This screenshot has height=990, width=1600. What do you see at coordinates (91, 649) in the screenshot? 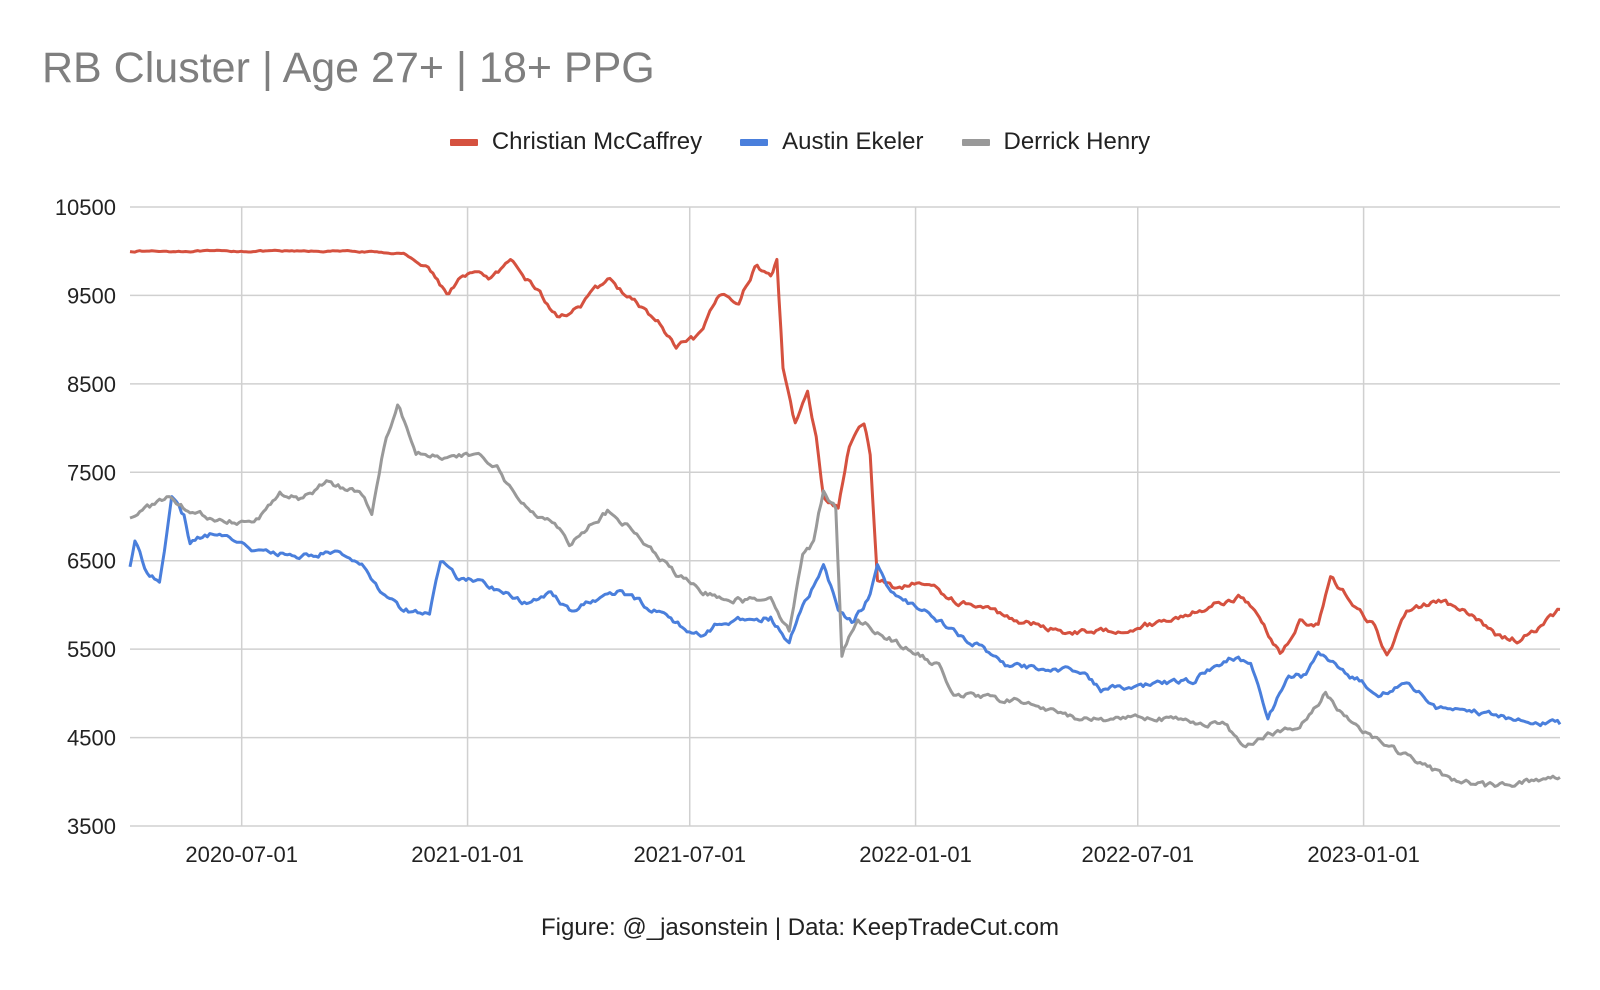
I see `y-tick-label-5500: 5500` at bounding box center [91, 649].